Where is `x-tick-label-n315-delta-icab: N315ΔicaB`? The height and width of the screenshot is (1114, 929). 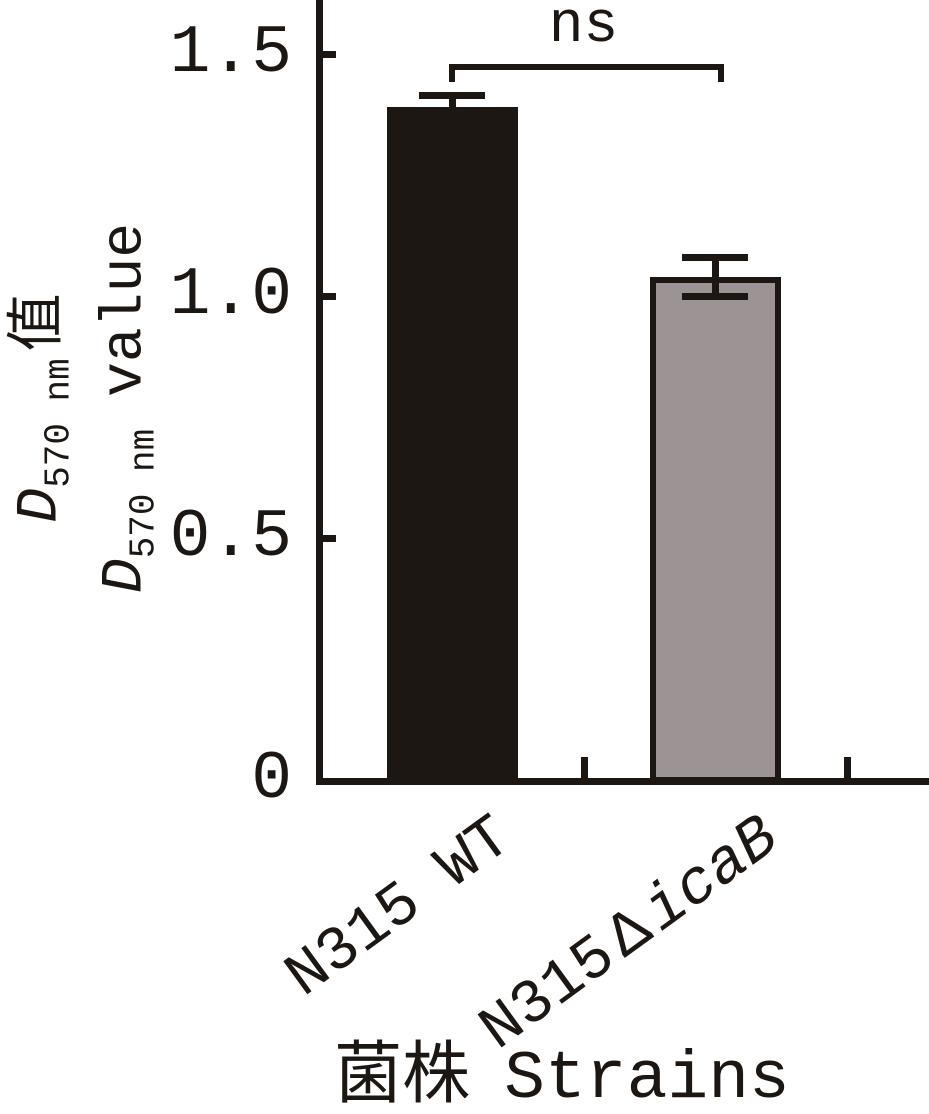
x-tick-label-n315-delta-icab: N315ΔicaB is located at coordinates (630, 934).